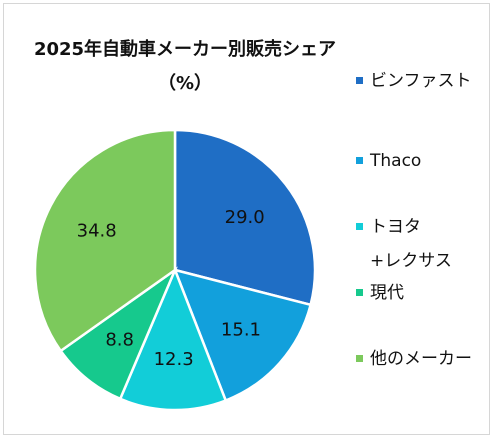 The width and height of the screenshot is (495, 440). I want to click on data-label-0: 29.0, so click(245, 217).